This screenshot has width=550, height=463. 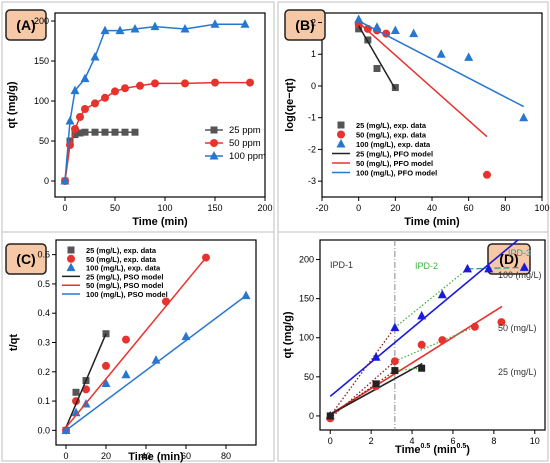 What do you see at coordinates (43, 255) in the screenshot?
I see `y-tick-label: 0.6` at bounding box center [43, 255].